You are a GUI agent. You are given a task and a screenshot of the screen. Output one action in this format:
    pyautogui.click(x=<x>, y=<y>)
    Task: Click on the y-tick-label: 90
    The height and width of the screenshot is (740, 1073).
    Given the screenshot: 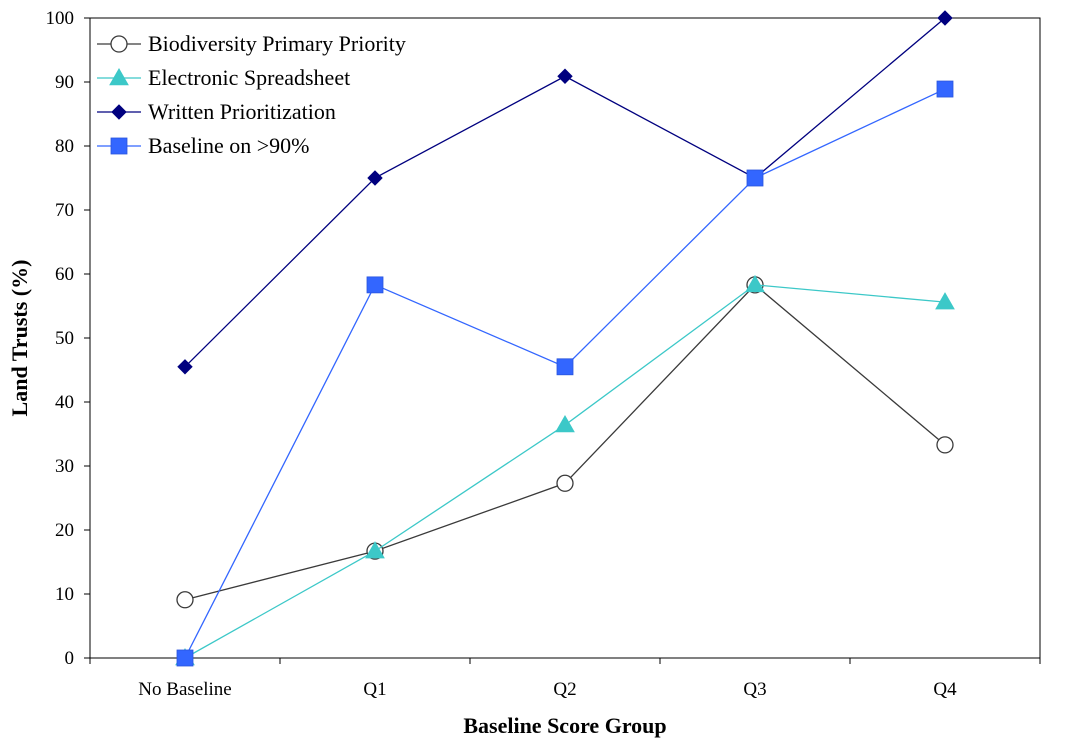 What is the action you would take?
    pyautogui.click(x=64, y=82)
    